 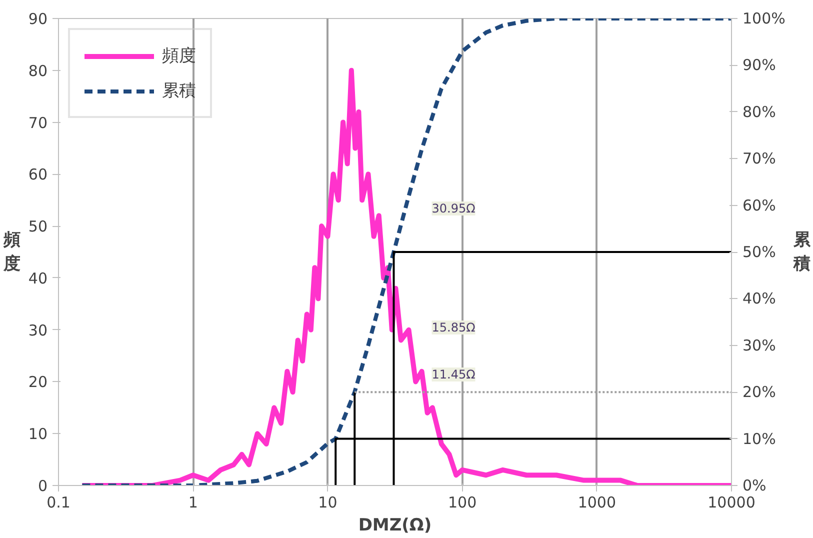 What do you see at coordinates (179, 56) in the screenshot?
I see `legend-label: 頻度` at bounding box center [179, 56].